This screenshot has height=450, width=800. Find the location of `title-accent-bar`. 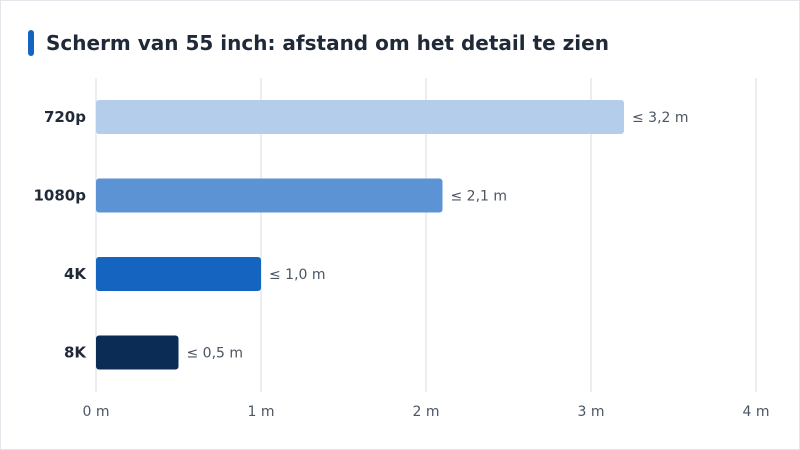

title-accent-bar is located at coordinates (31, 43).